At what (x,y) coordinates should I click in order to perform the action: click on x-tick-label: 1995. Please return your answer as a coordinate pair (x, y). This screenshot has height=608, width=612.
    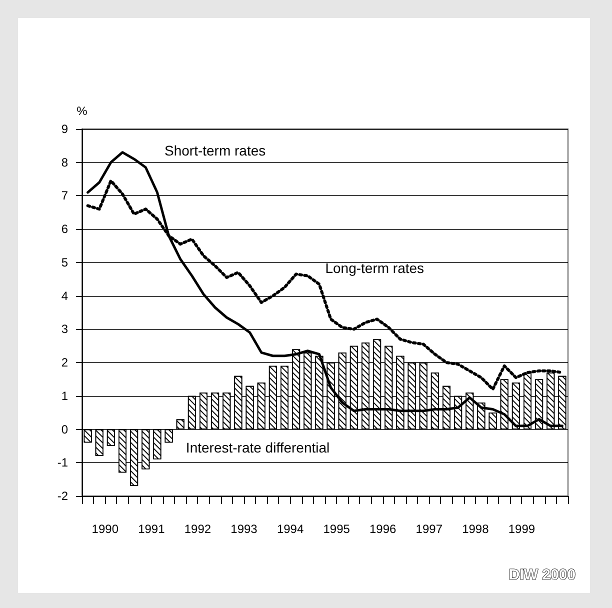
    Looking at the image, I should click on (336, 529).